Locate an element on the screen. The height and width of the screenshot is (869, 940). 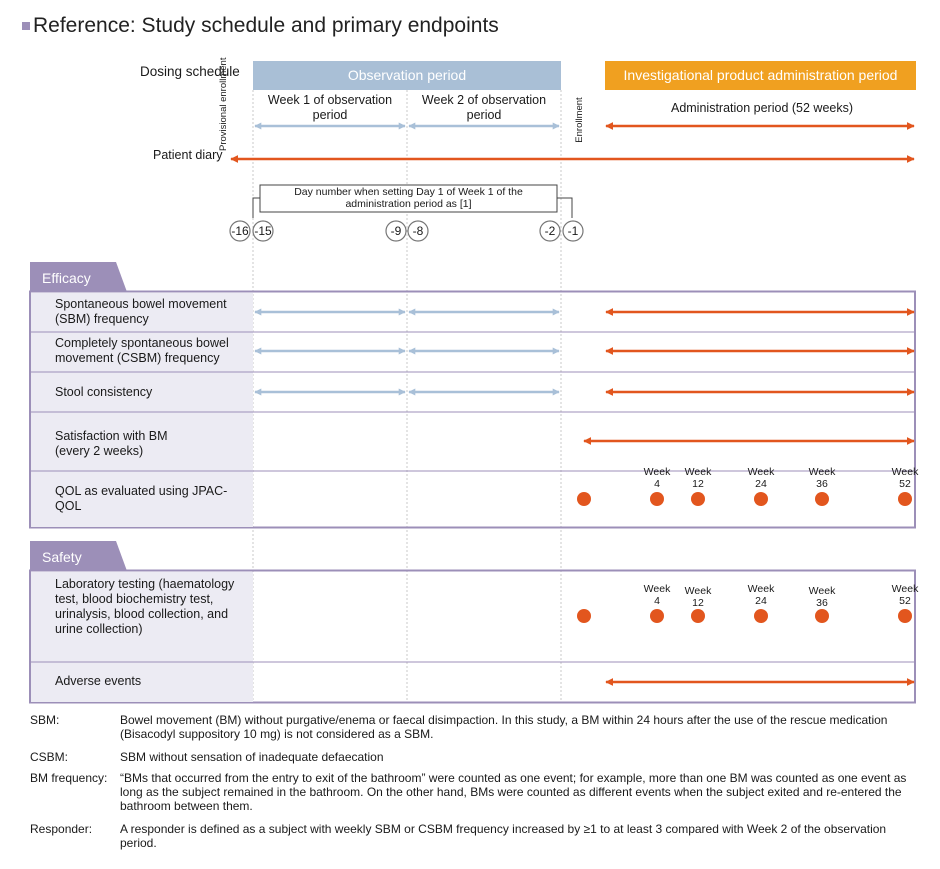
note-term: SBM: is located at coordinates (45, 720).